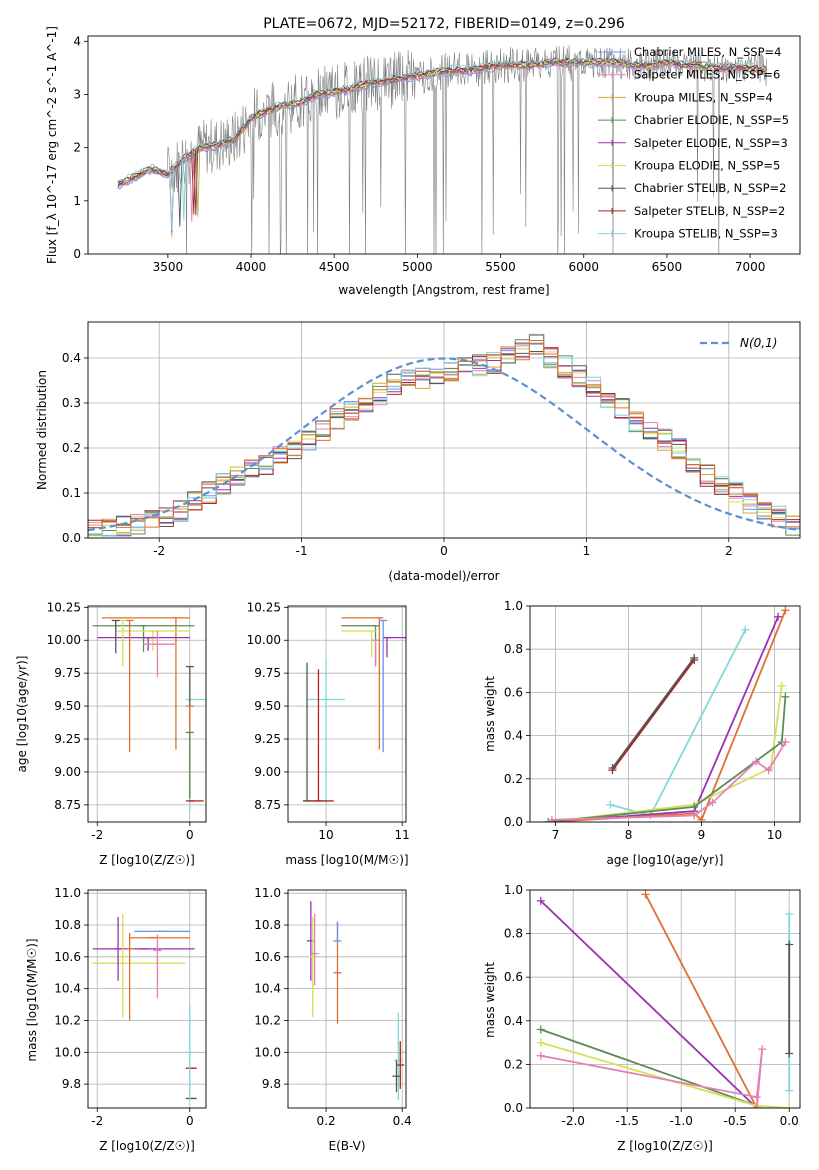 The height and width of the screenshot is (1170, 819). Describe the element at coordinates (67, 957) in the screenshot. I see `y-tick-label: 10.6` at that location.